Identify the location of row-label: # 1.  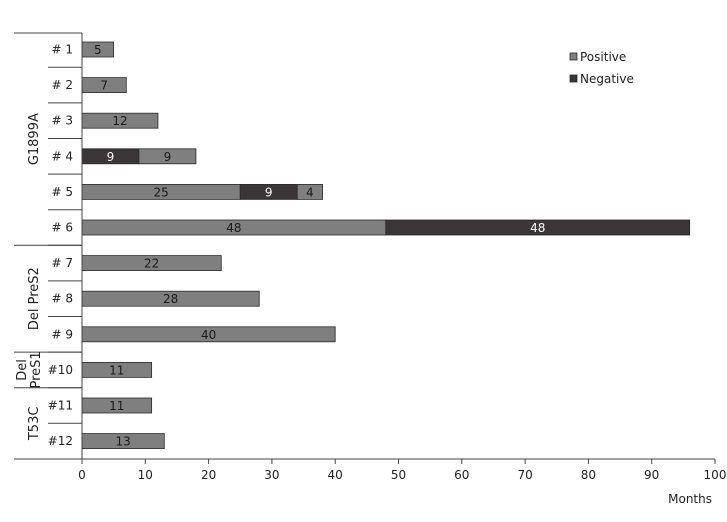
(62, 50).